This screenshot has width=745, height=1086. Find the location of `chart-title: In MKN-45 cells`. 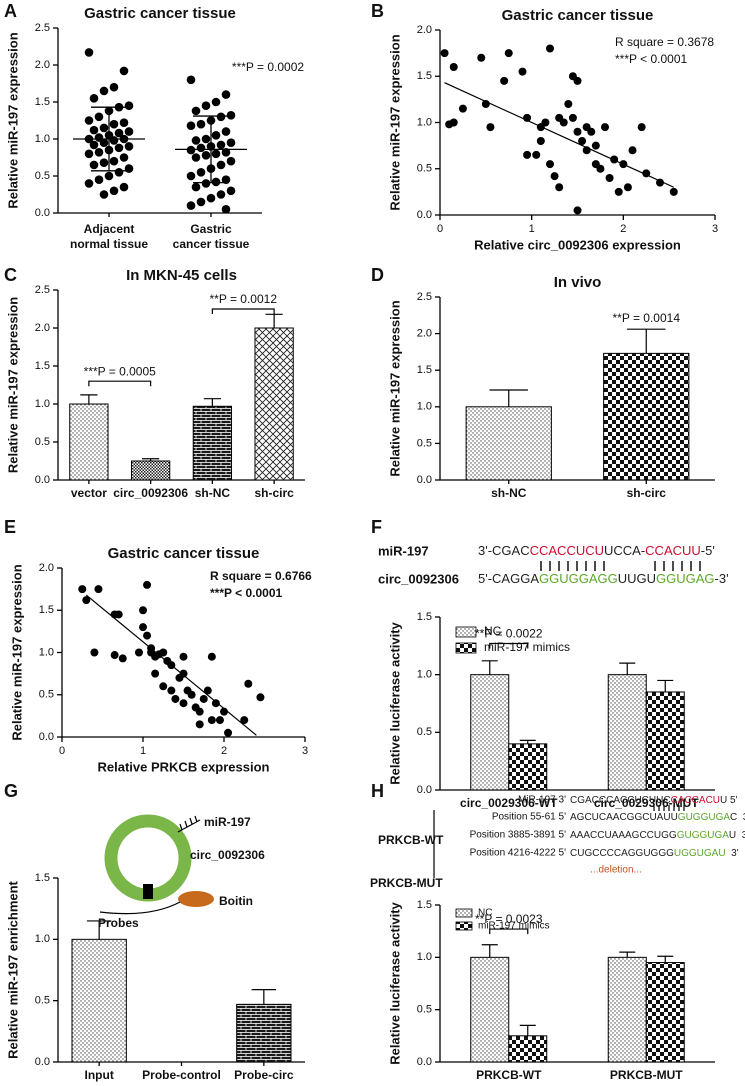

chart-title: In MKN-45 cells is located at coordinates (181, 275).